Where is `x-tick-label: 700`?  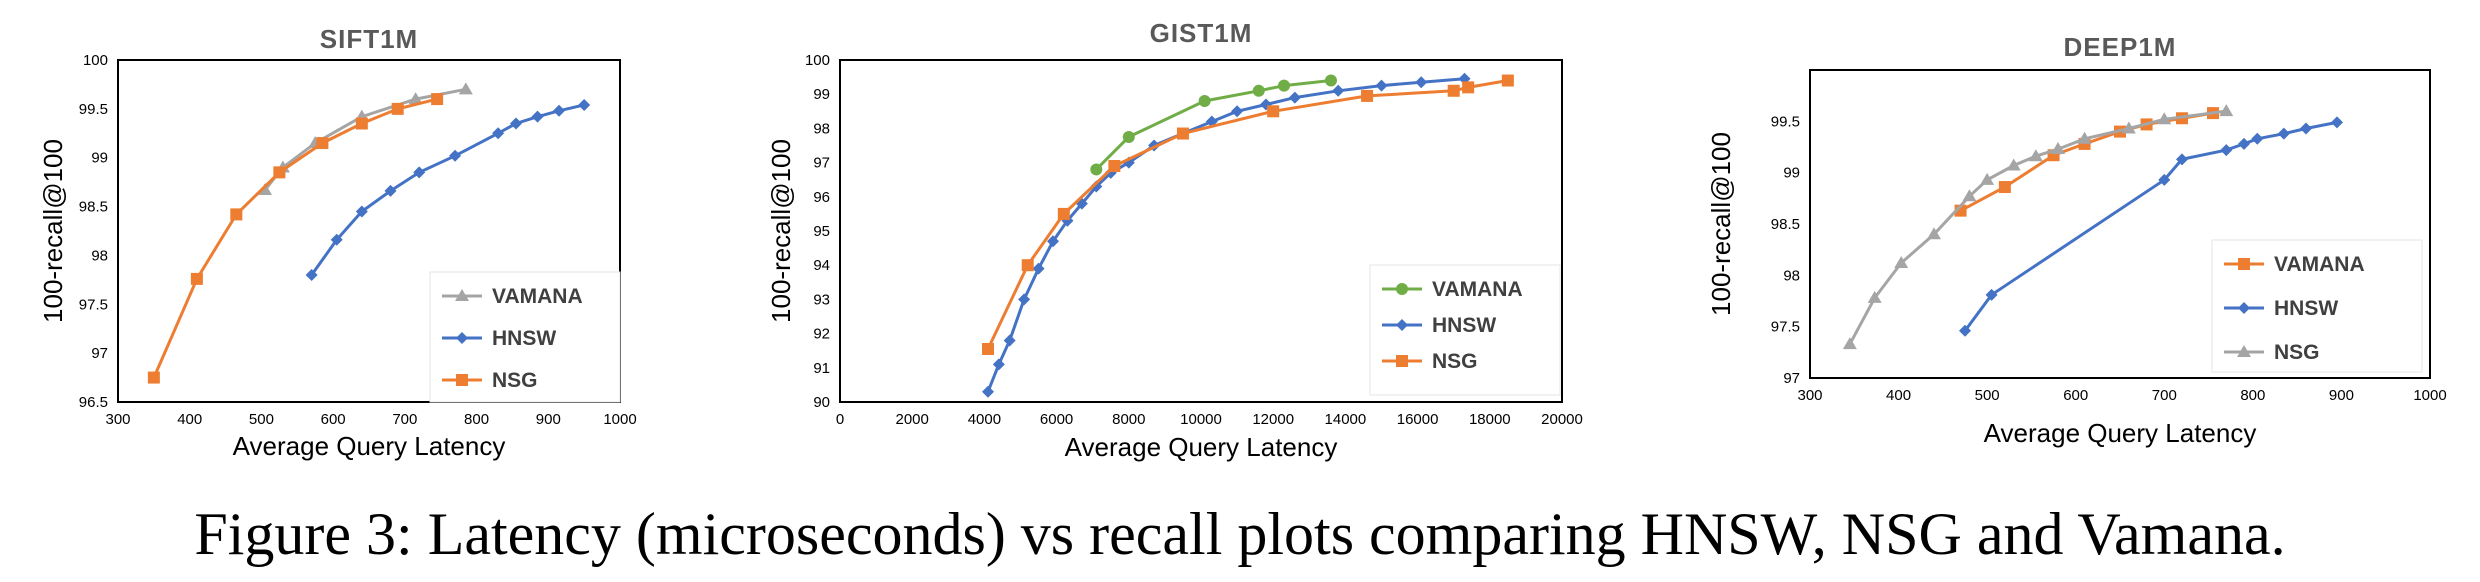
x-tick-label: 700 is located at coordinates (404, 419).